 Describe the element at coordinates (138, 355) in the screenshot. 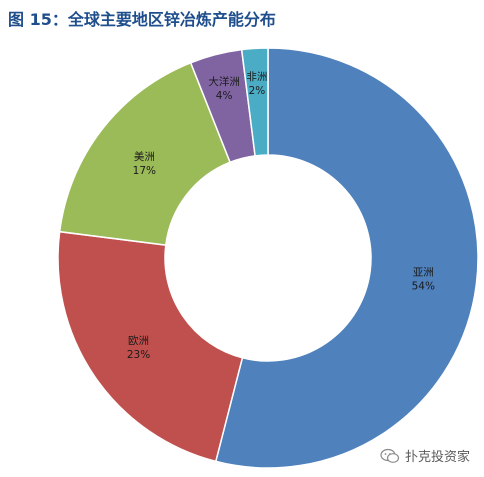

I see `slice-value-label: 23%` at that location.